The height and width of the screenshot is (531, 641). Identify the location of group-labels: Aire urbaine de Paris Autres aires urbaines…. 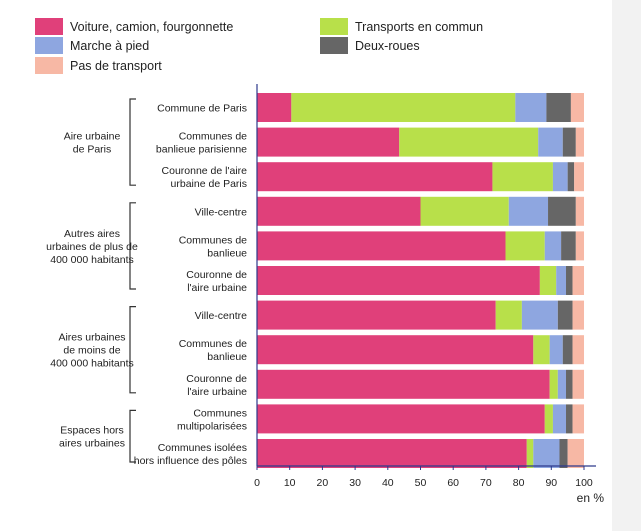
(92, 280).